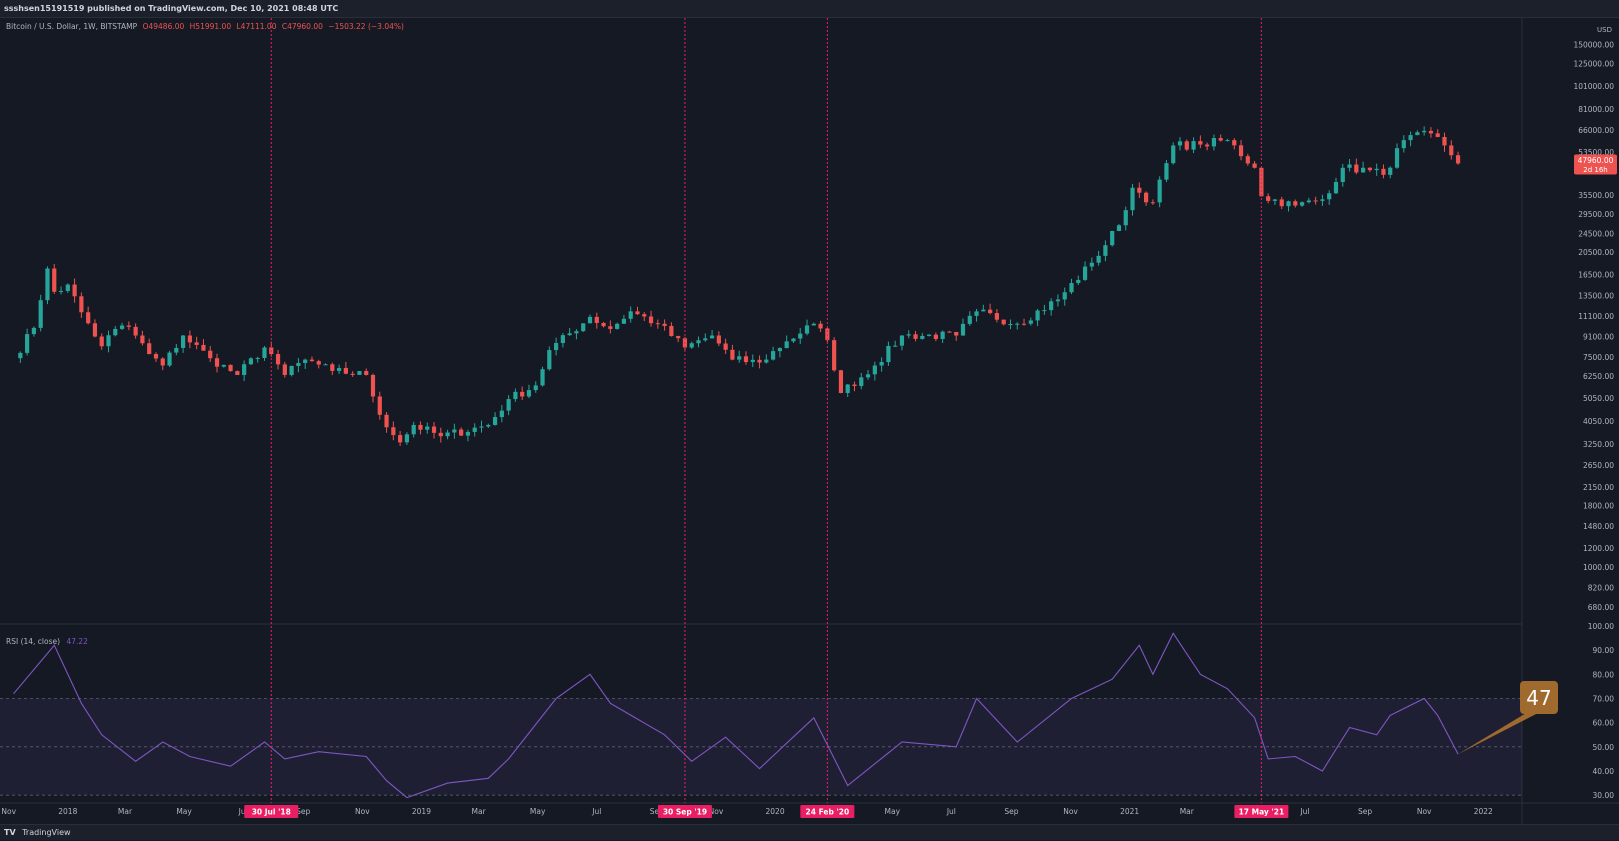  What do you see at coordinates (1604, 674) in the screenshot?
I see `rsi-axis-label: 80.00` at bounding box center [1604, 674].